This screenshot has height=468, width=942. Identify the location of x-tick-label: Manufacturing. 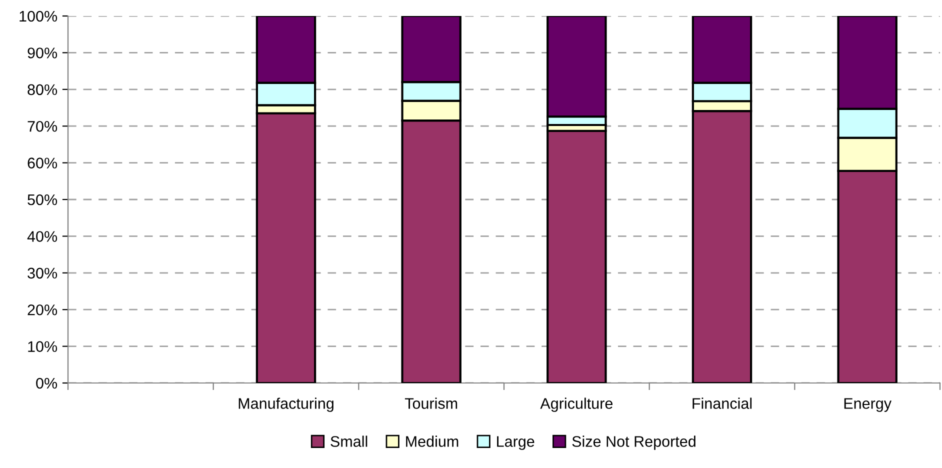
(286, 405).